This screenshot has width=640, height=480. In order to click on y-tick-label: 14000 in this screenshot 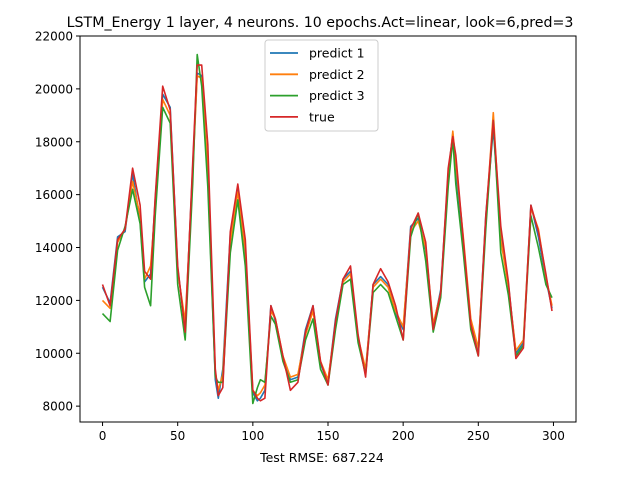, I will do `click(54, 248)`.